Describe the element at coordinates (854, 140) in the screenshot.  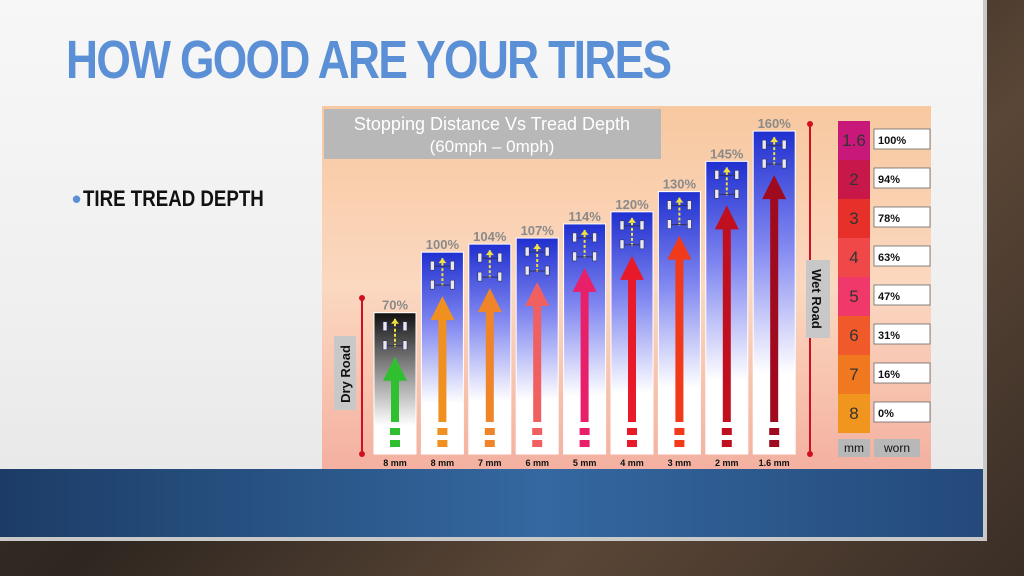
I see `legend-mm-value: 1.6` at that location.